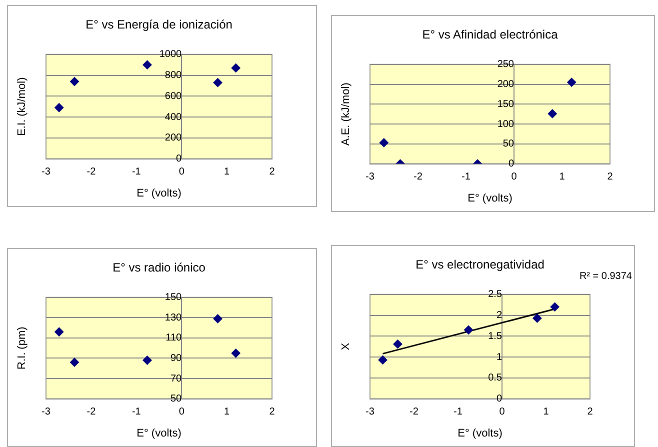 Image resolution: width=658 pixels, height=447 pixels. What do you see at coordinates (170, 54) in the screenshot?
I see `y-tick-label: 1000` at bounding box center [170, 54].